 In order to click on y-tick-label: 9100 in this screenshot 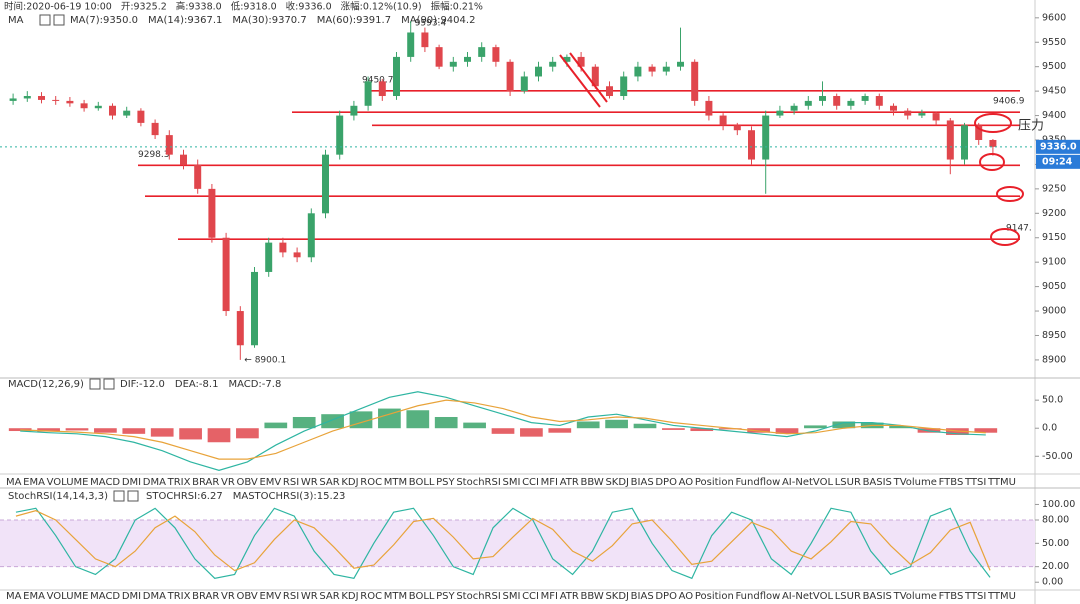, I will do `click(1054, 262)`.